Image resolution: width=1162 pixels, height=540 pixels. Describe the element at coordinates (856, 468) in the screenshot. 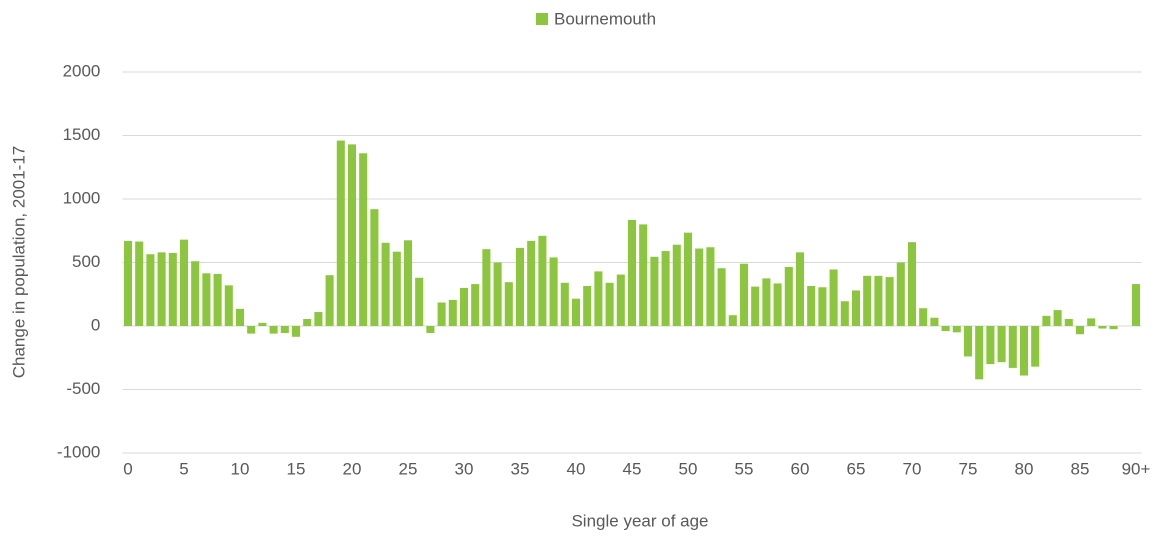

I see `x-tick-label: 65` at that location.